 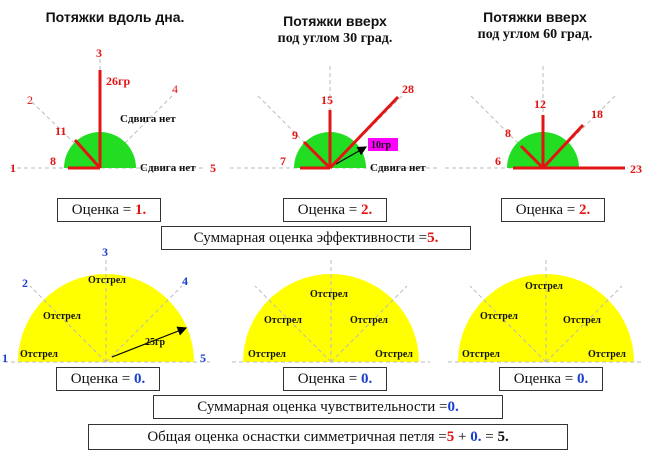 What do you see at coordinates (503, 436) in the screenshot?
I see `overall-result: 5.` at bounding box center [503, 436].